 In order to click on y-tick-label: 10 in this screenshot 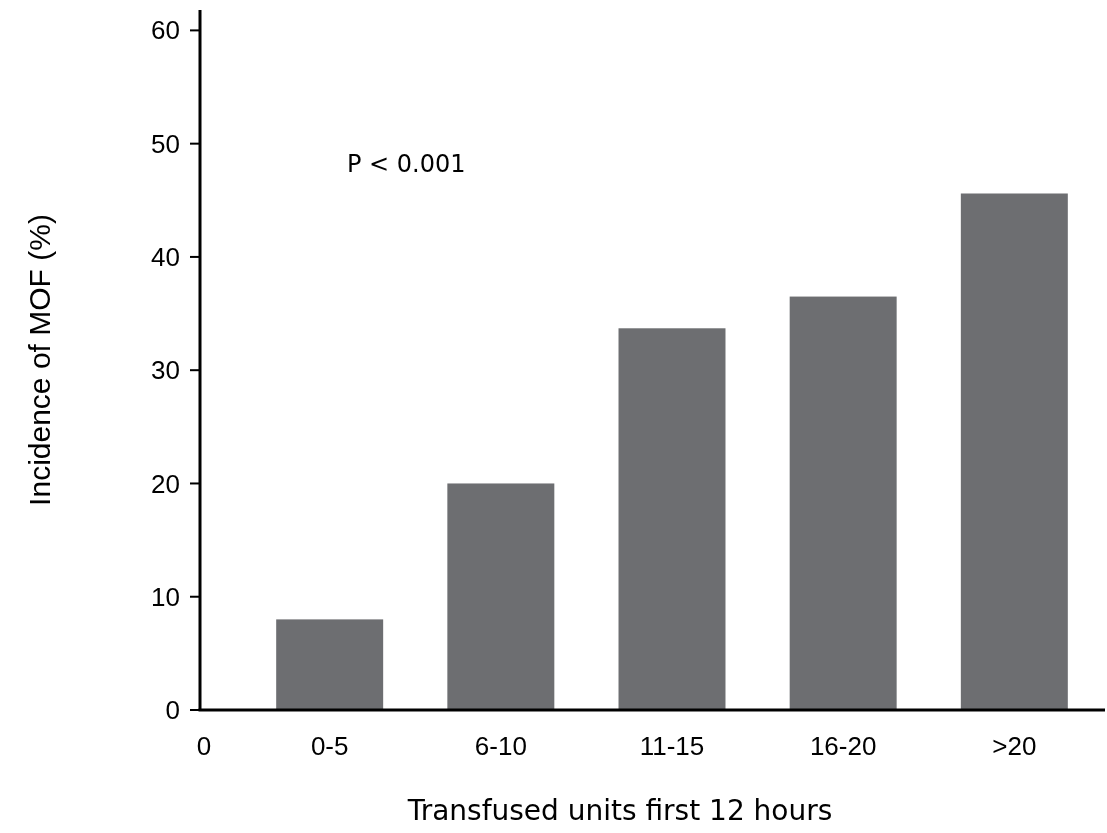, I will do `click(165, 596)`.